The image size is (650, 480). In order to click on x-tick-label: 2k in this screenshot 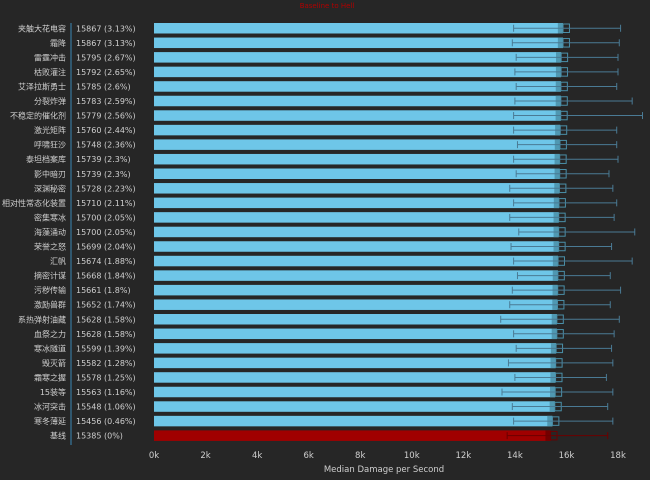, I will do `click(205, 456)`.